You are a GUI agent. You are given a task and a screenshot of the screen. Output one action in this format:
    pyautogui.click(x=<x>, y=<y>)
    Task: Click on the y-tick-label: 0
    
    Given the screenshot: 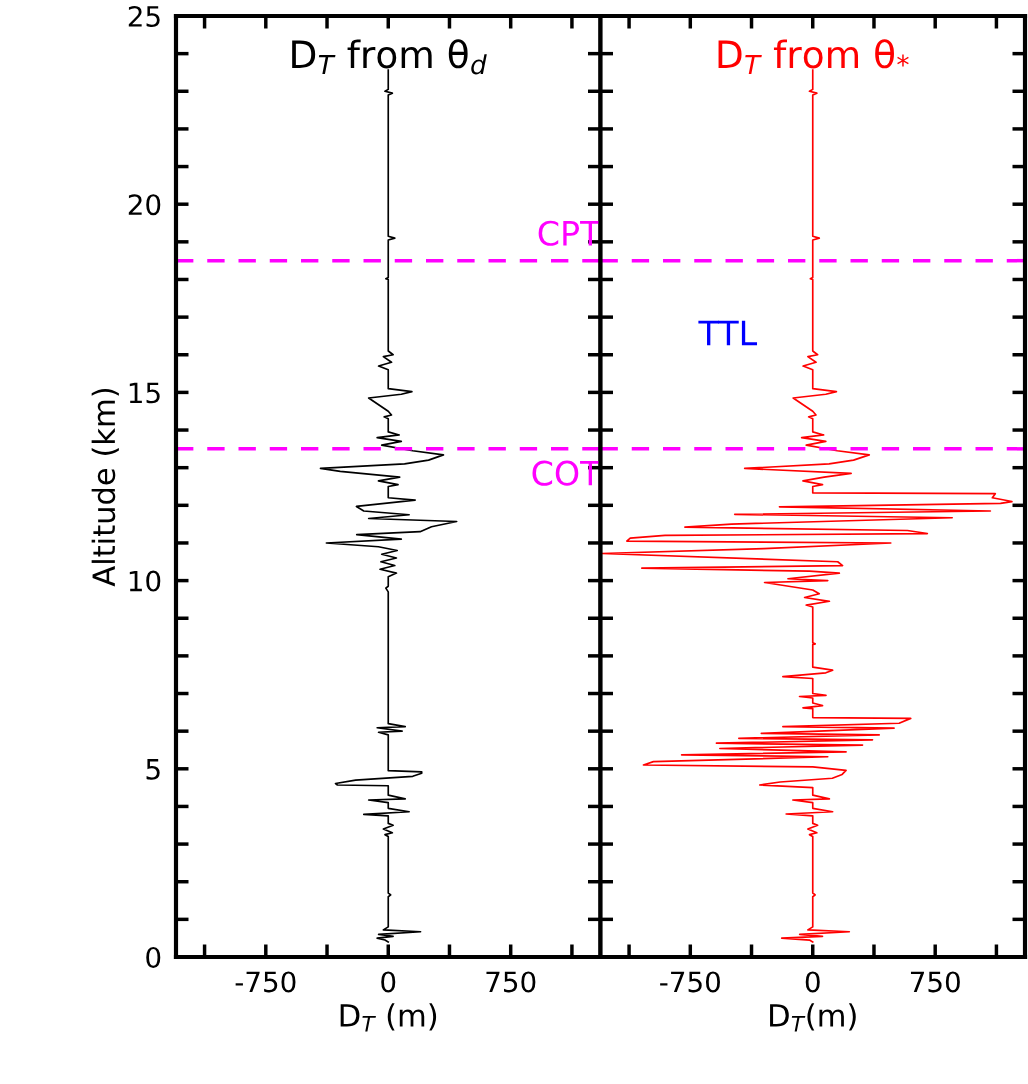 What is the action you would take?
    pyautogui.click(x=153, y=957)
    